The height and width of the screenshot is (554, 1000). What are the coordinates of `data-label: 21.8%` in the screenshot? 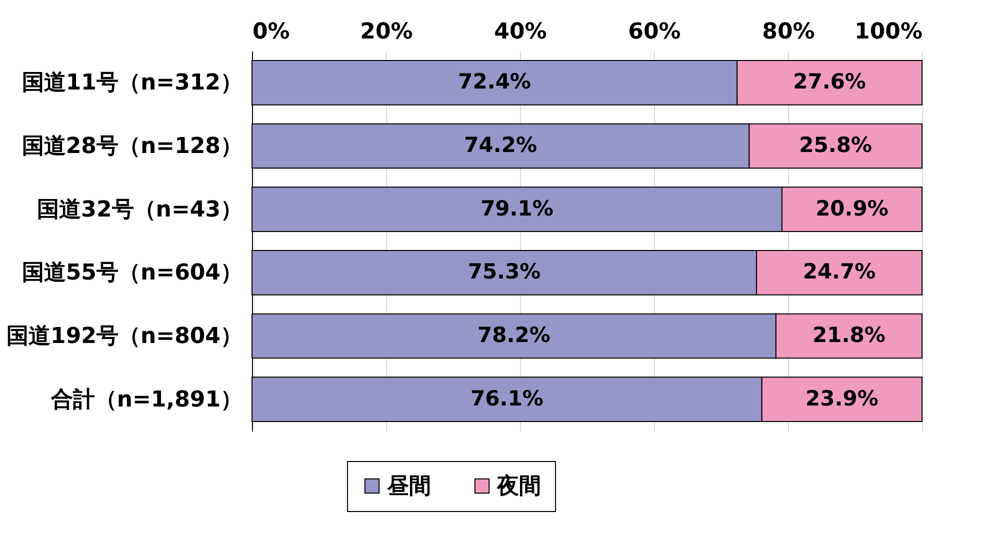 It's located at (849, 335).